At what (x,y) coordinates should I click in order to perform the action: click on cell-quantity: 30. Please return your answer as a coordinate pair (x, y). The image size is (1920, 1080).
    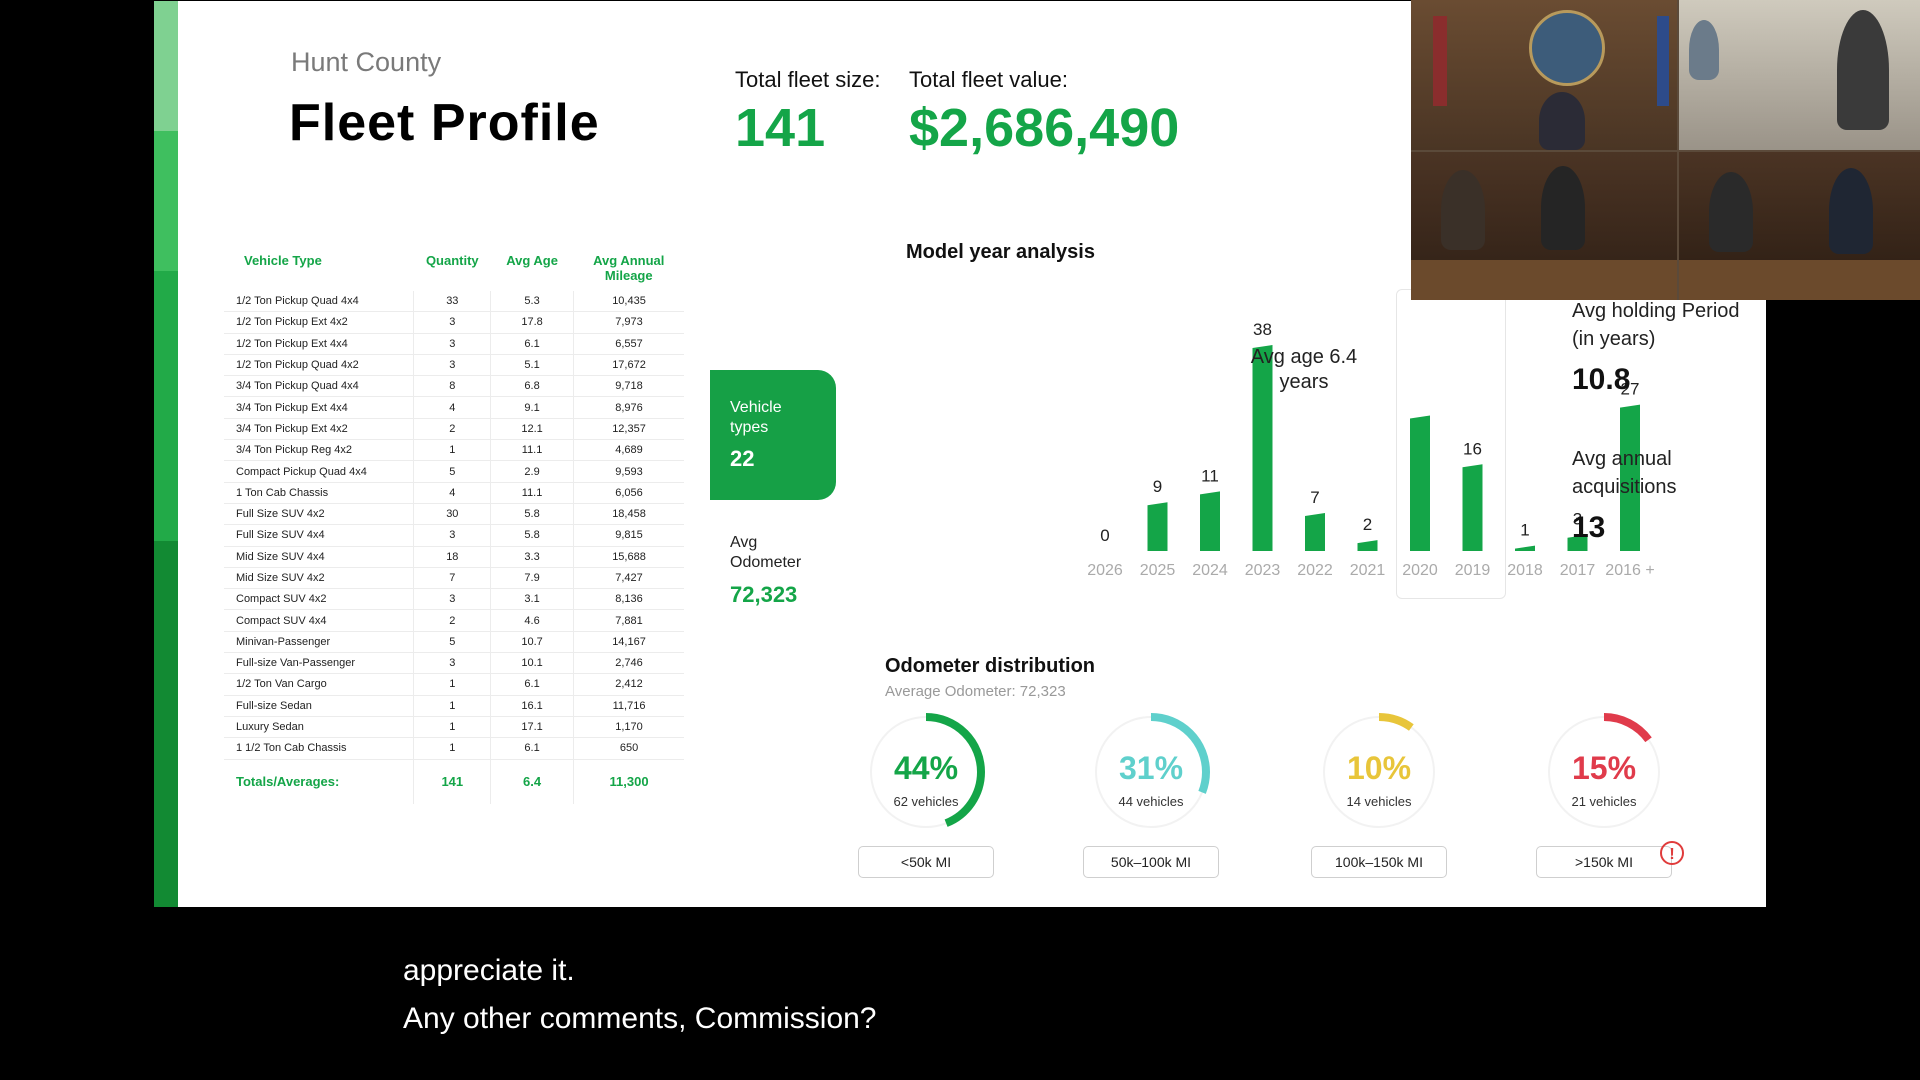
    Looking at the image, I should click on (452, 514).